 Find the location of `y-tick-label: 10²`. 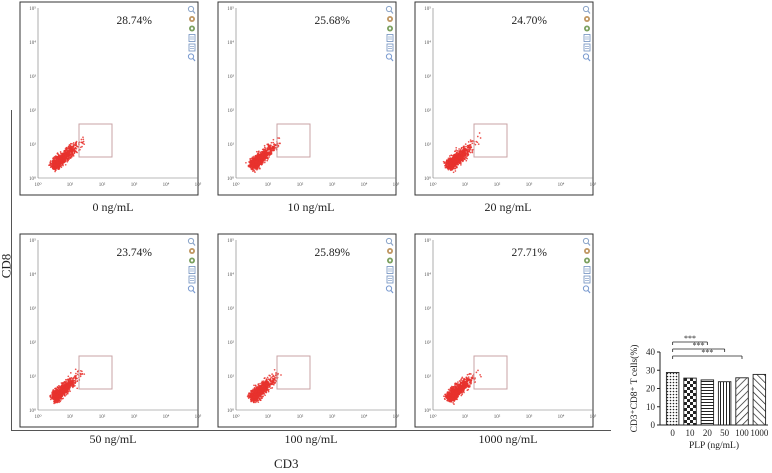

y-tick-label: 10² is located at coordinates (33, 111).